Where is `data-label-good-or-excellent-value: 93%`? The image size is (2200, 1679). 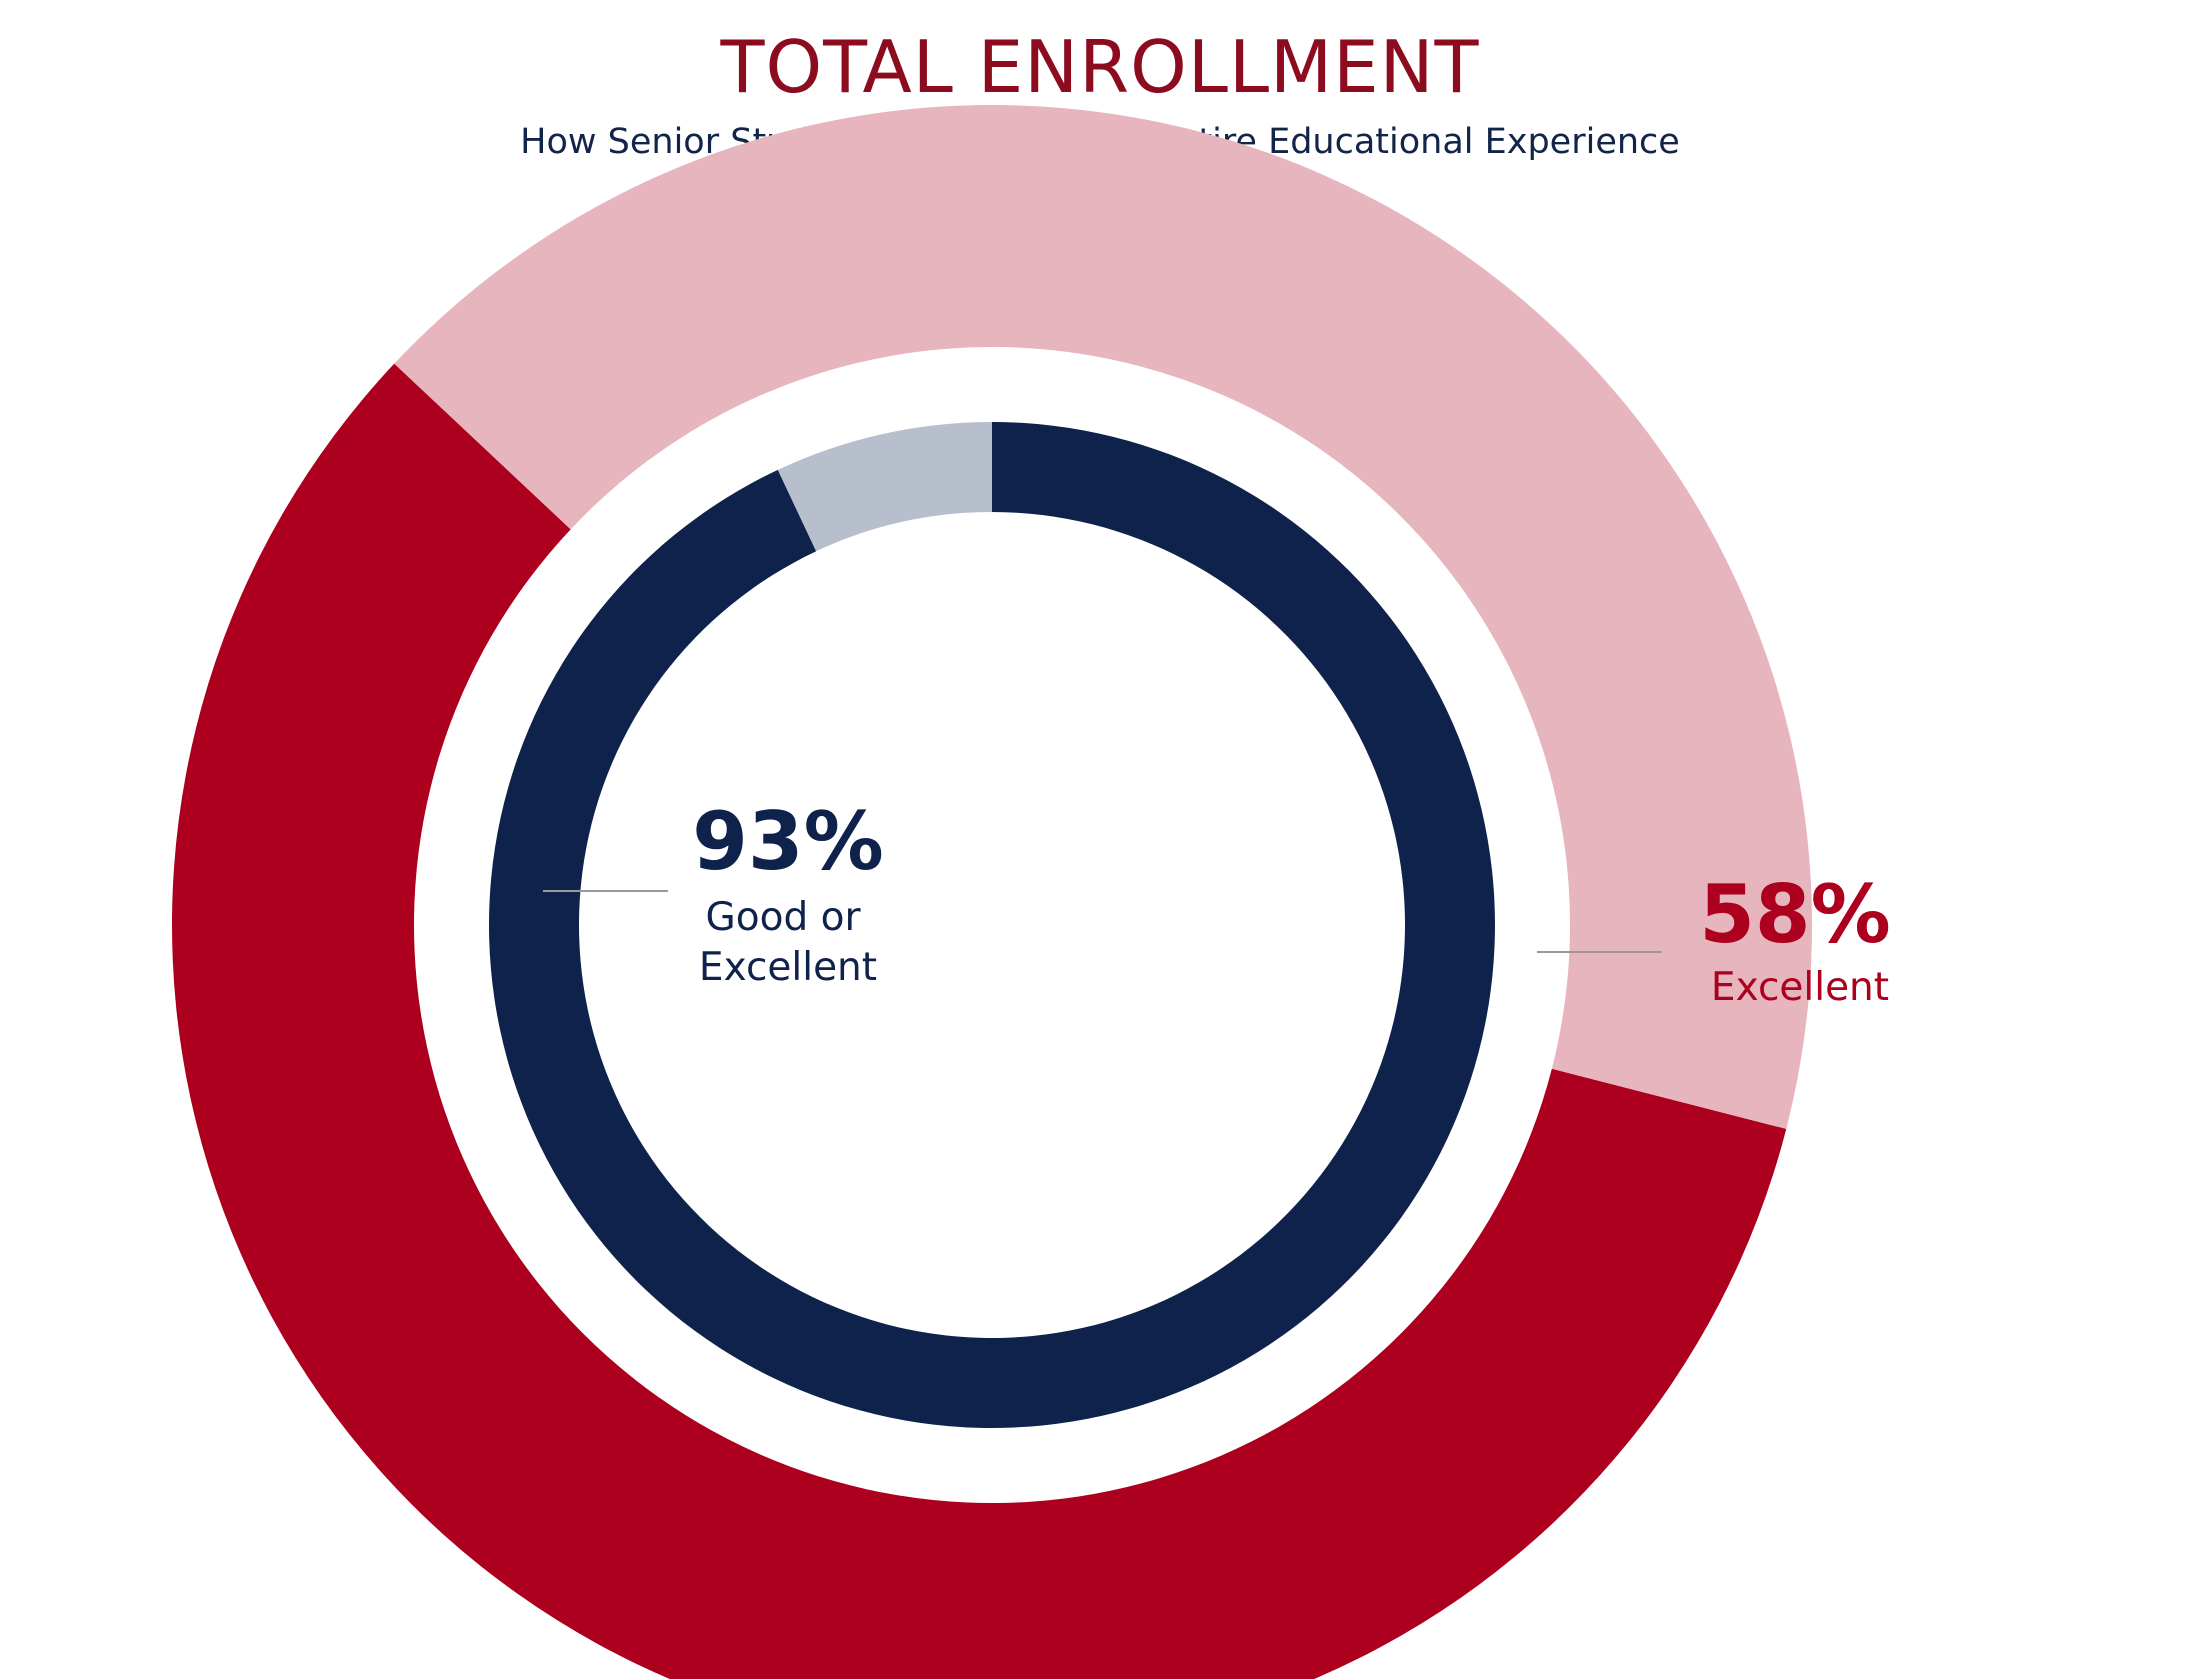 data-label-good-or-excellent-value: 93% is located at coordinates (787, 841).